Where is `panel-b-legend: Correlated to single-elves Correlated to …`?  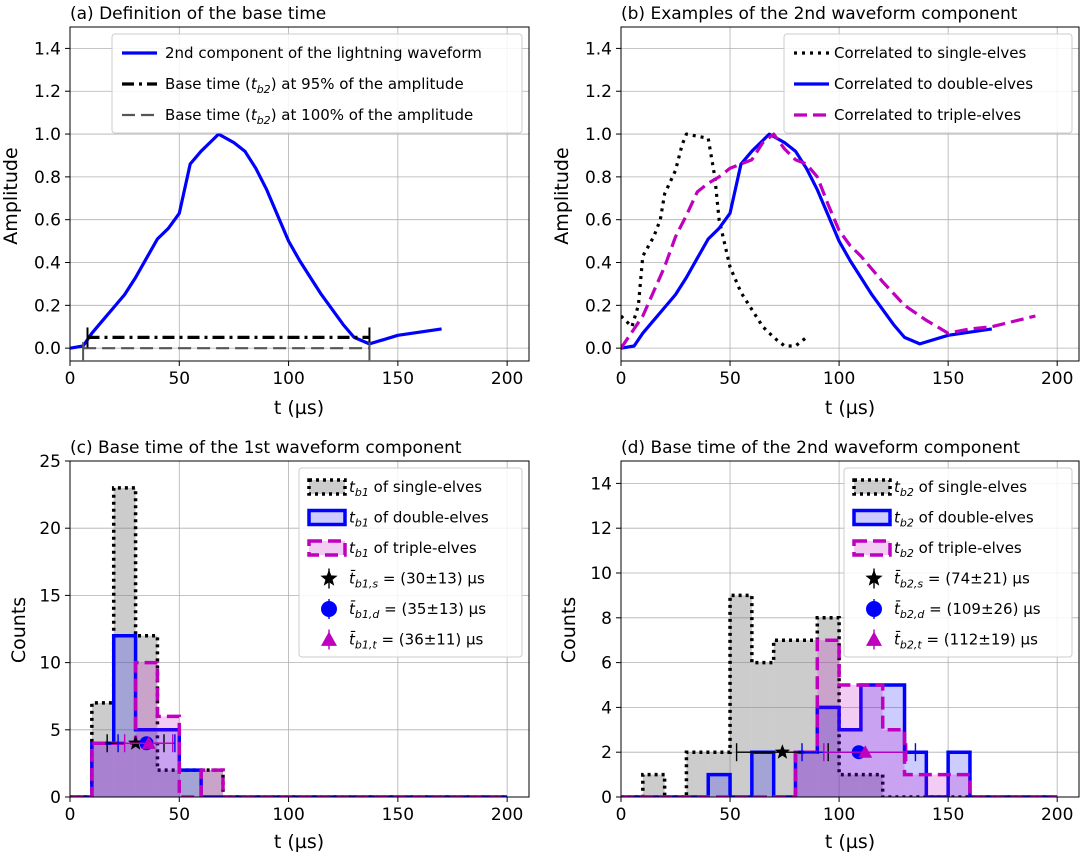 panel-b-legend: Correlated to single-elves Correlated to … is located at coordinates (928, 83).